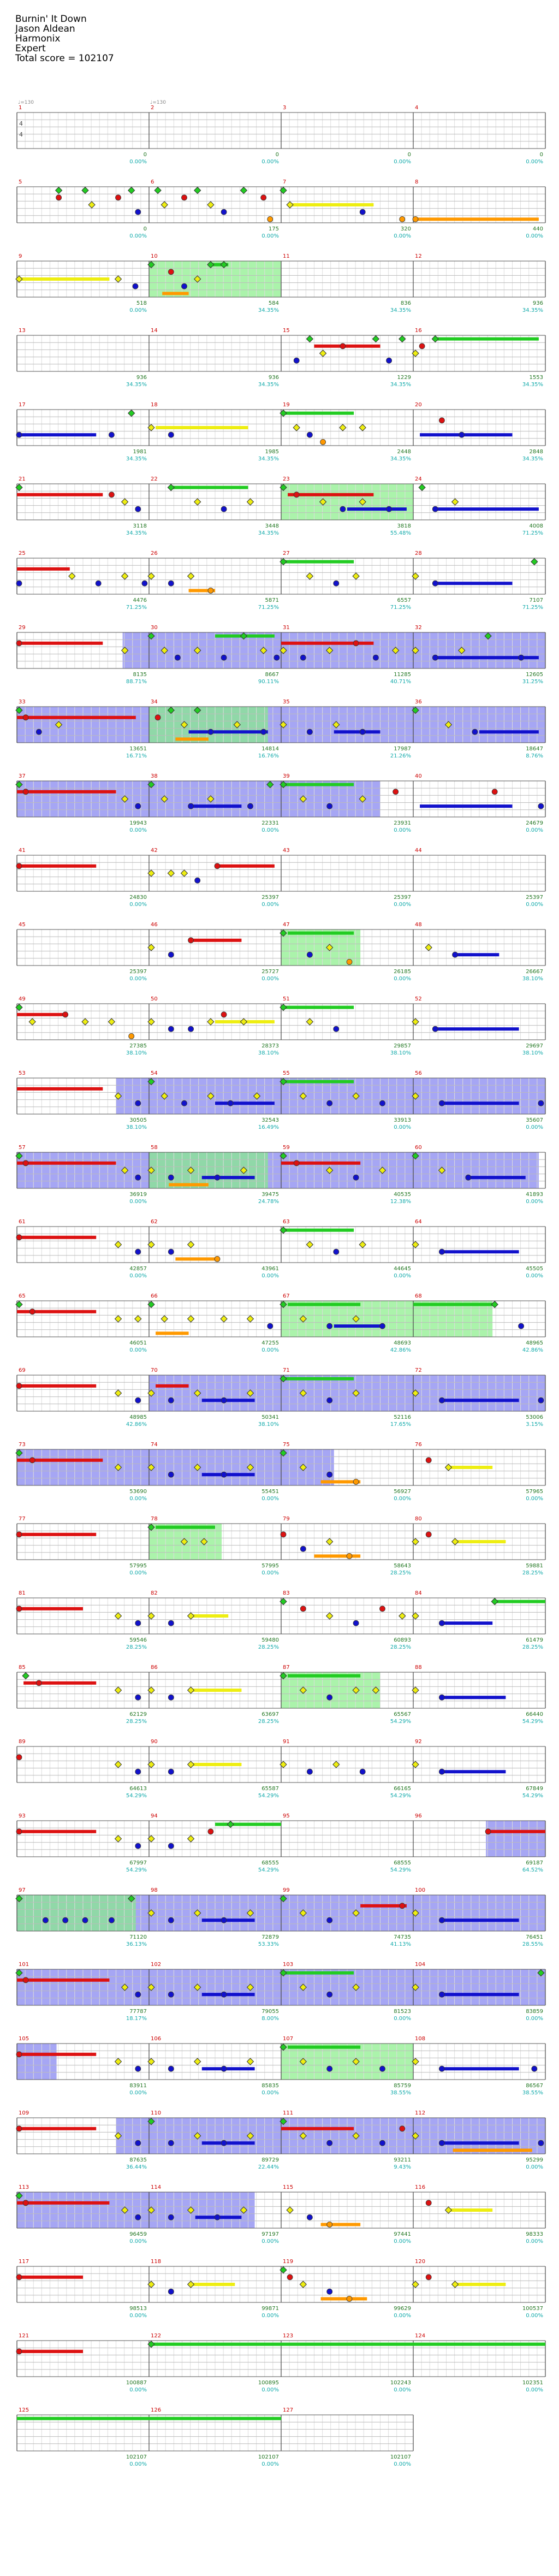 This screenshot has height=2576, width=559. I want to click on measure-percent: 21.26%, so click(400, 756).